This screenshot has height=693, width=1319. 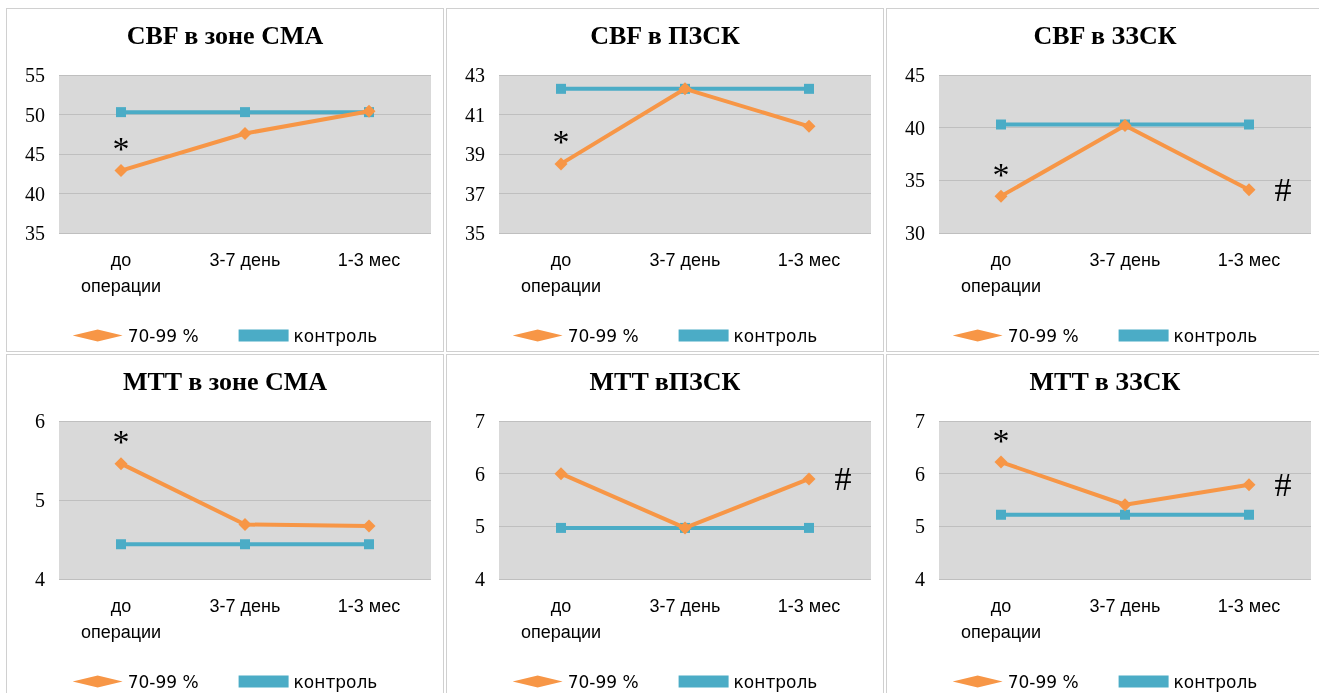 What do you see at coordinates (1105, 35) in the screenshot?
I see `chart-title: CBF в ЗЗСК` at bounding box center [1105, 35].